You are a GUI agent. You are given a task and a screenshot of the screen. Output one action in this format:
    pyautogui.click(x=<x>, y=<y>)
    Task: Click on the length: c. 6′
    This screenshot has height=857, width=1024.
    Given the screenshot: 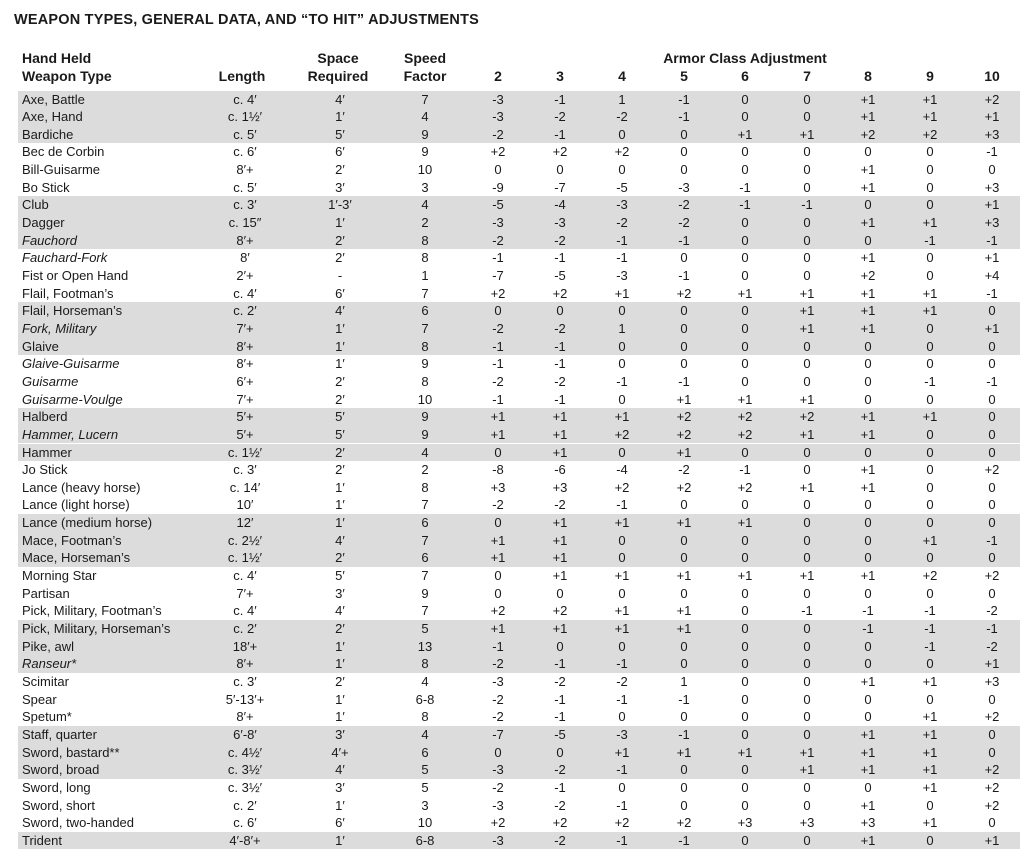 What is the action you would take?
    pyautogui.click(x=245, y=823)
    